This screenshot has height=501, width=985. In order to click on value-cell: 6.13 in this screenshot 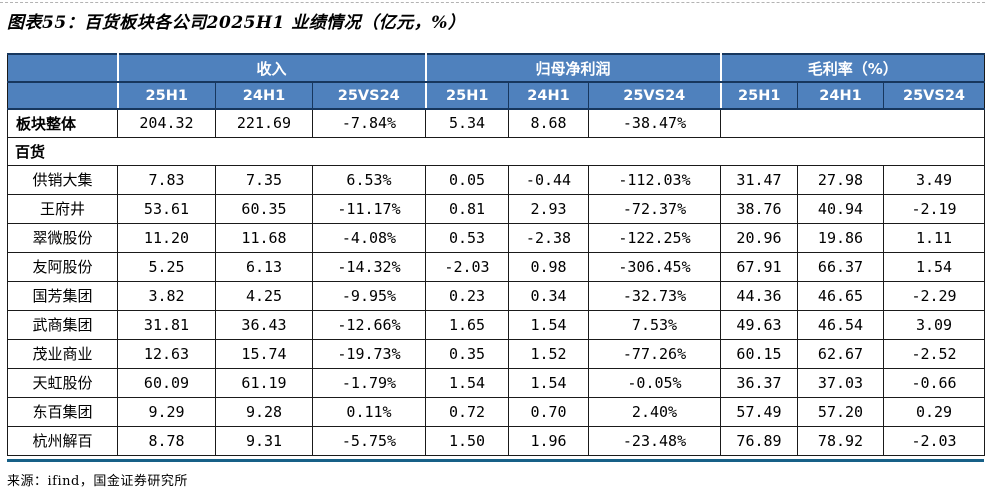, I will do `click(264, 266)`.